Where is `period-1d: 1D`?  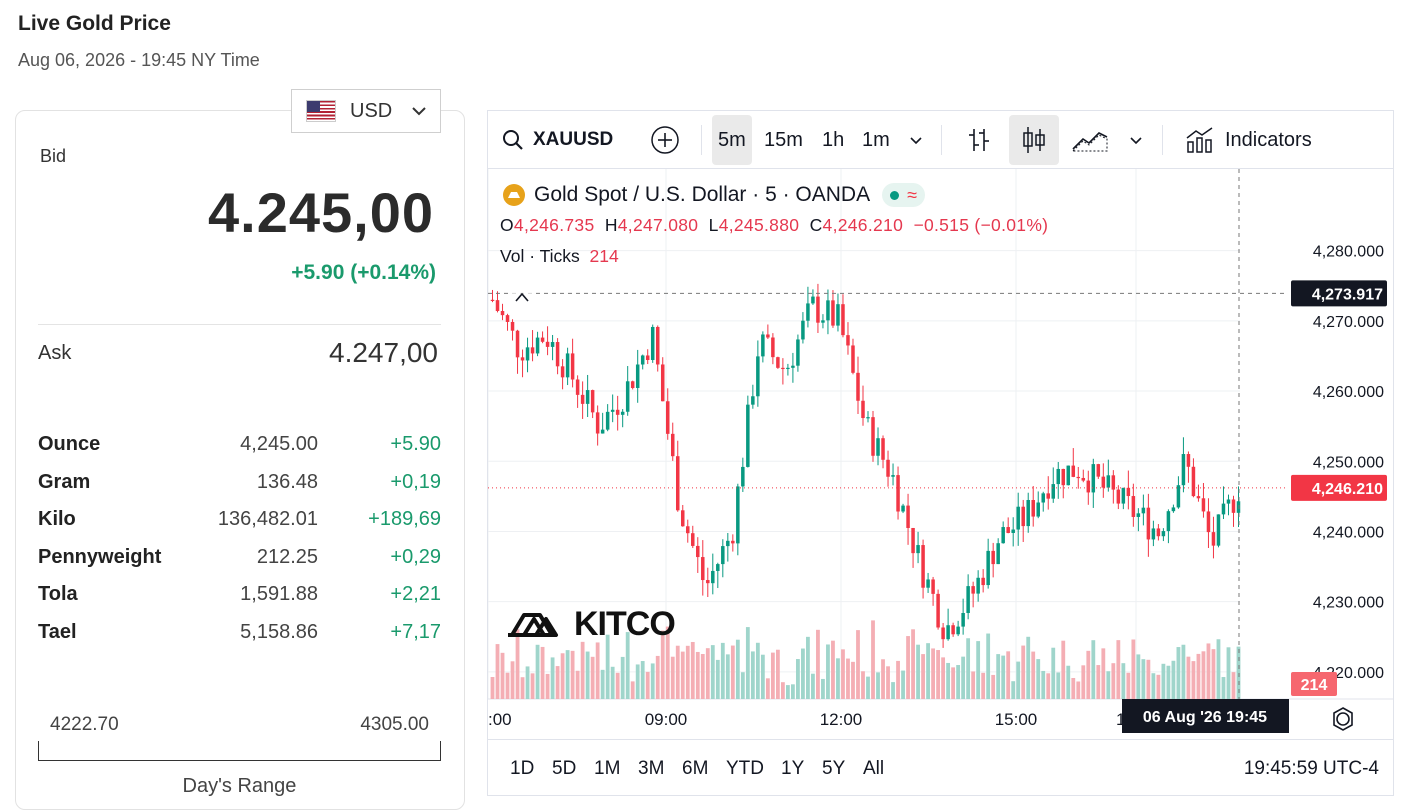
period-1d: 1D is located at coordinates (522, 768).